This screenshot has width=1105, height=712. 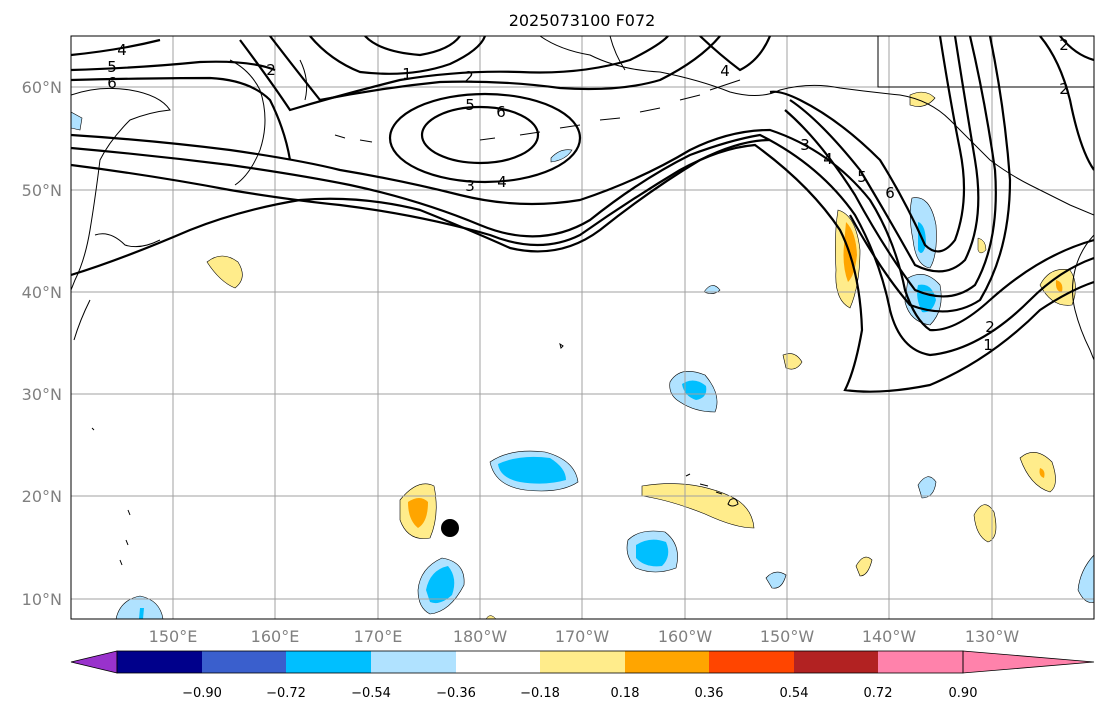 What do you see at coordinates (42, 87) in the screenshot?
I see `lat-label: 60°N` at bounding box center [42, 87].